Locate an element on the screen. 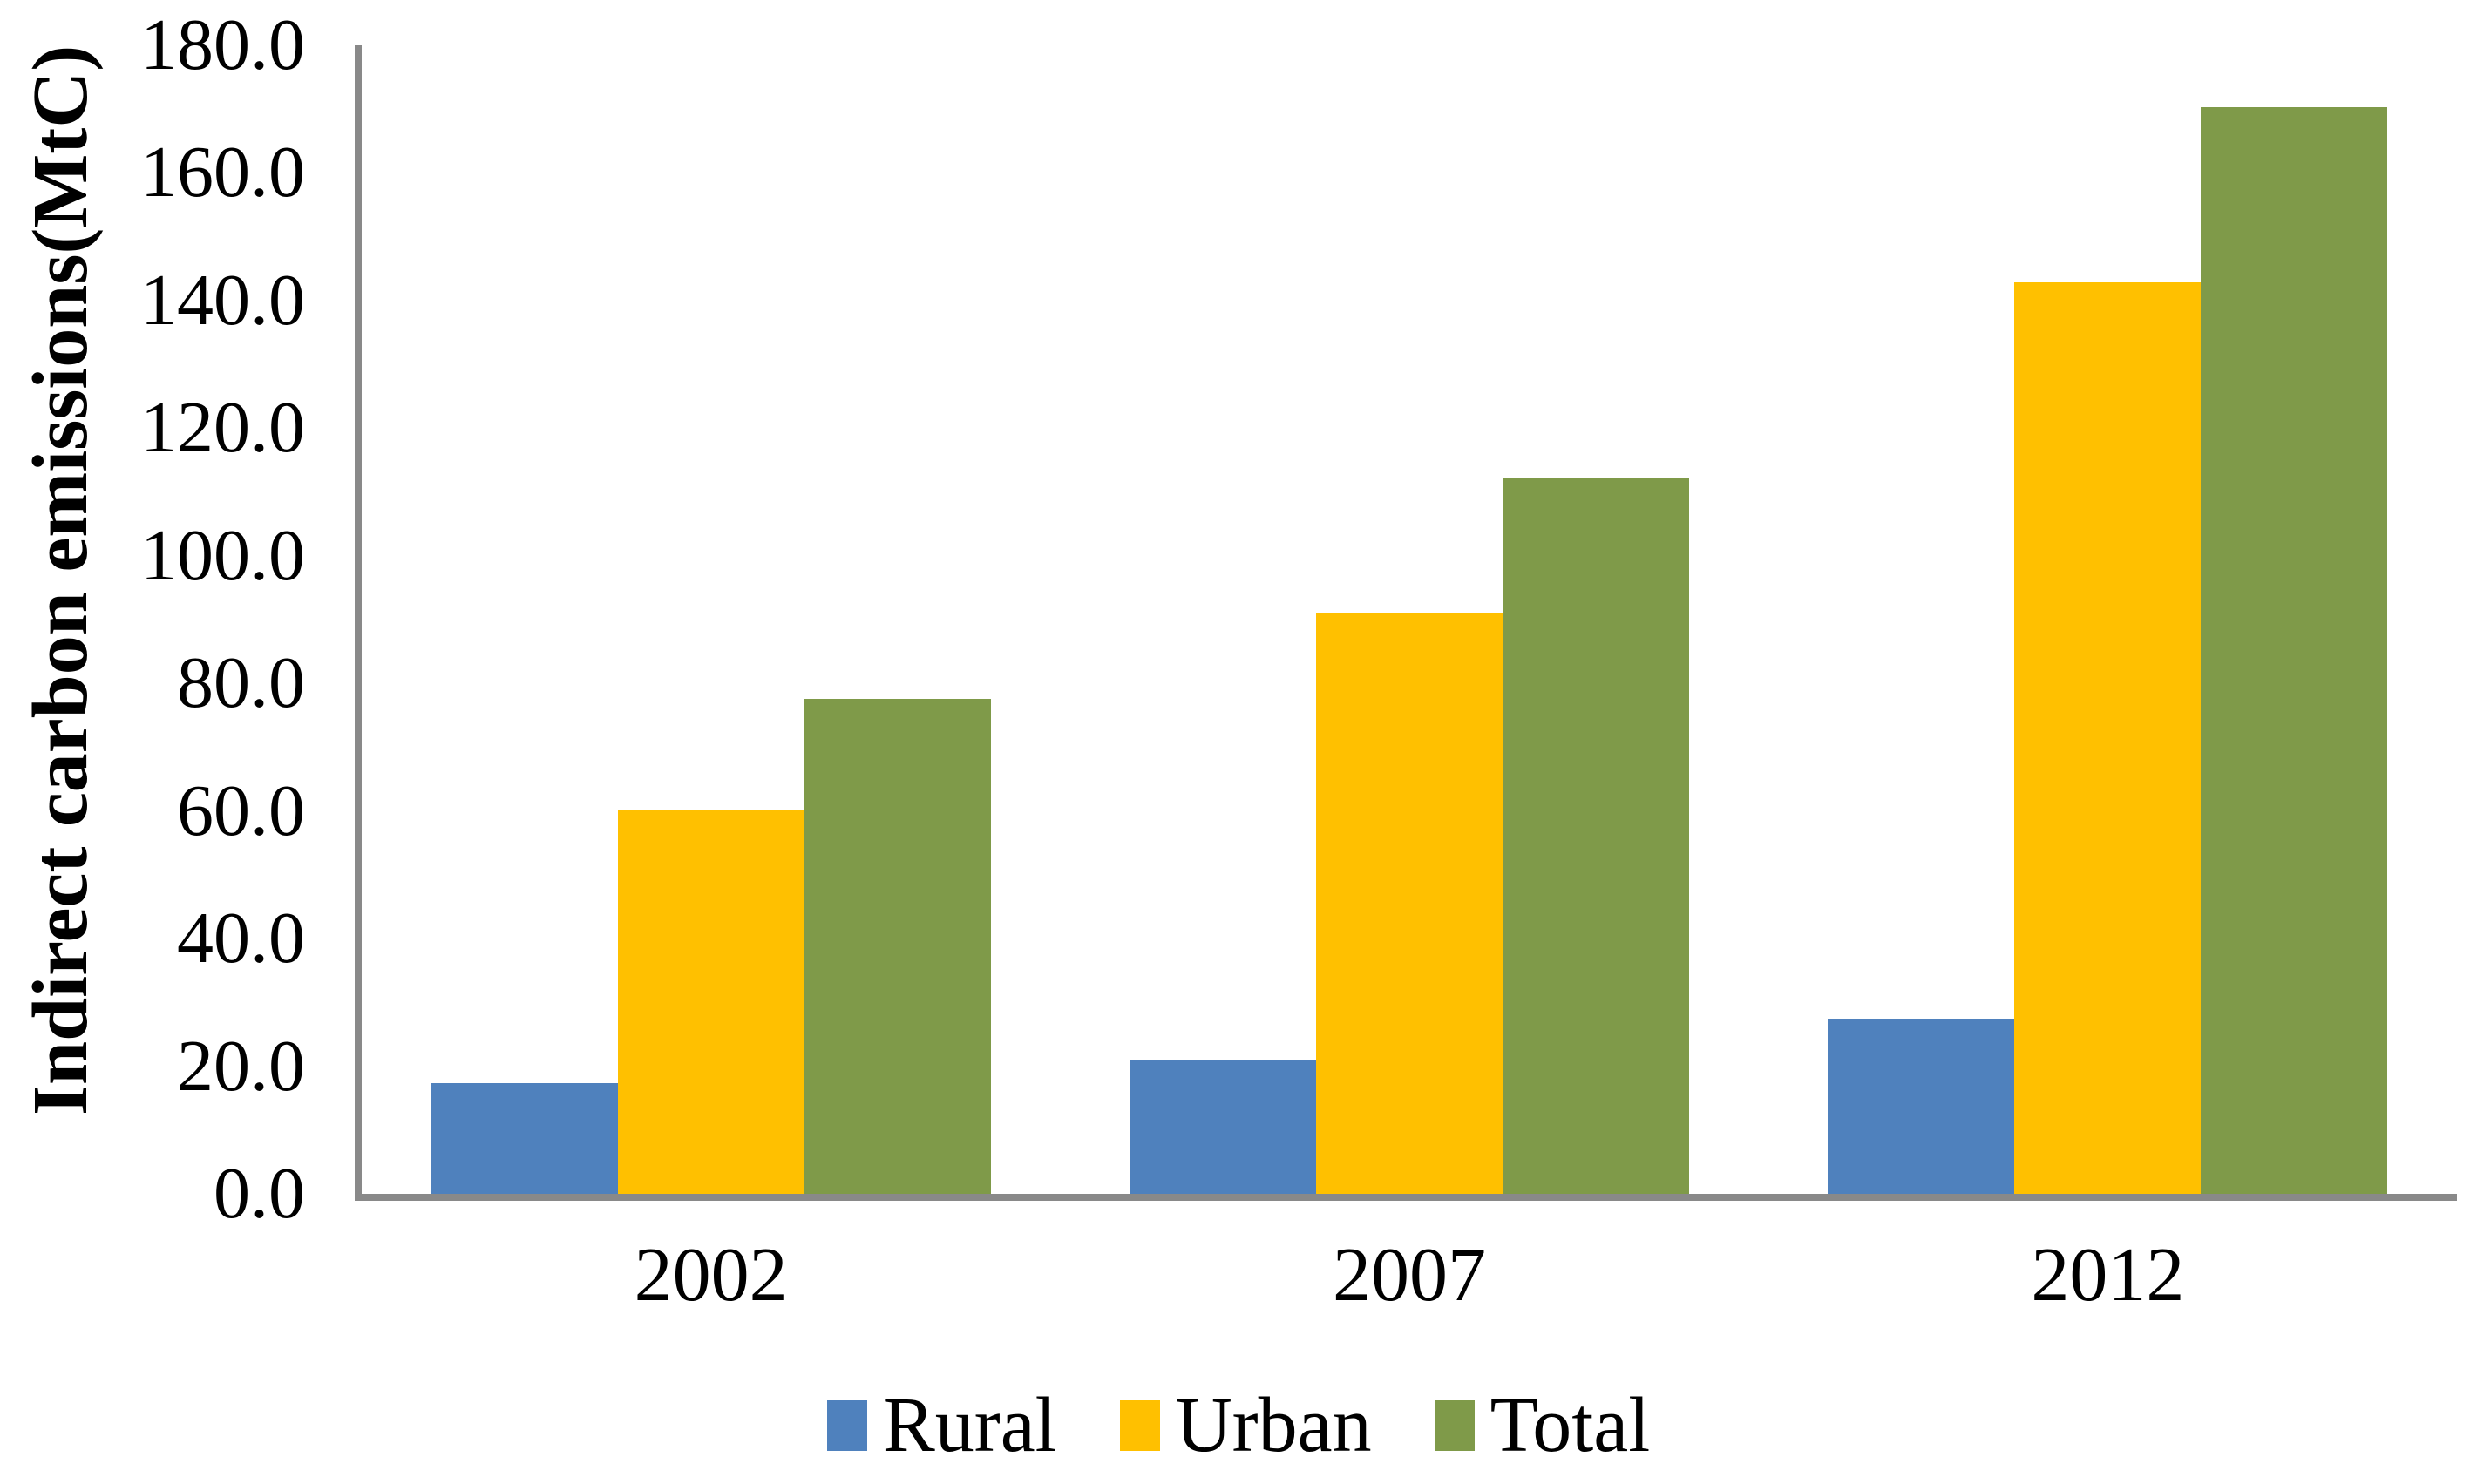  legend-label: Urban is located at coordinates (1273, 1425).